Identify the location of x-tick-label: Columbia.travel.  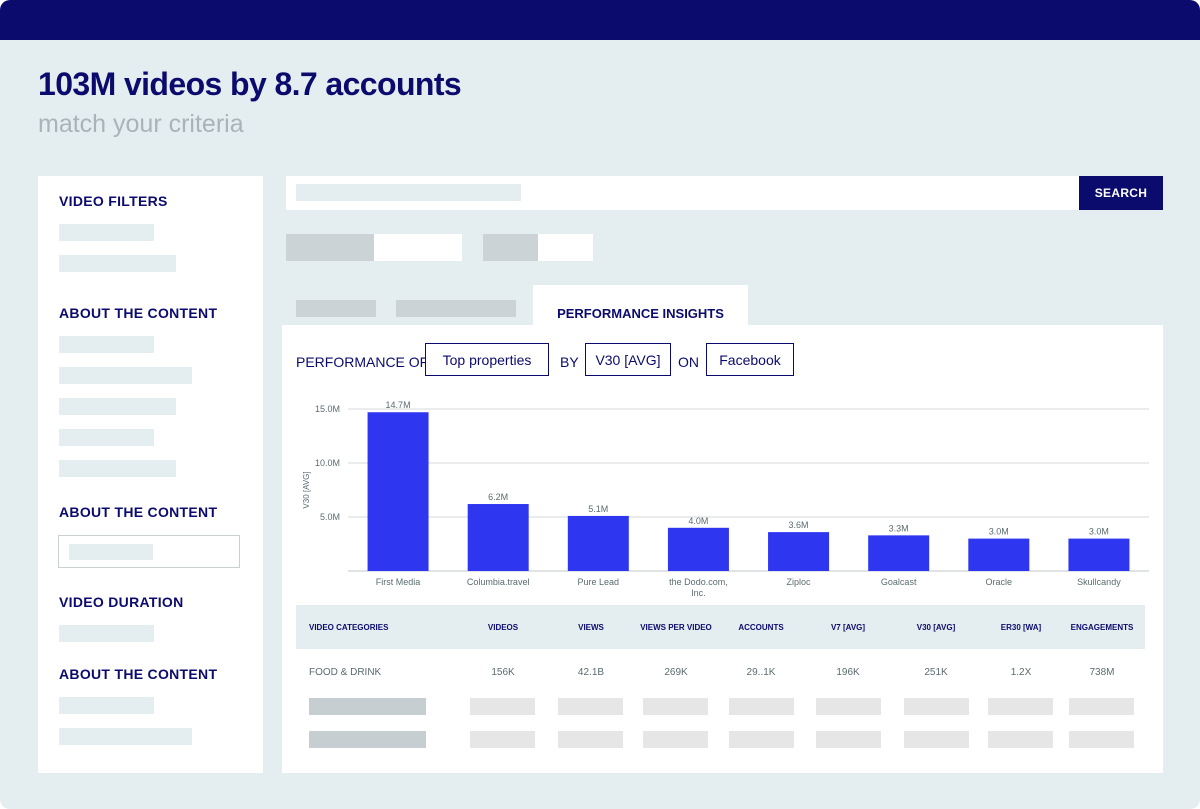
(498, 582).